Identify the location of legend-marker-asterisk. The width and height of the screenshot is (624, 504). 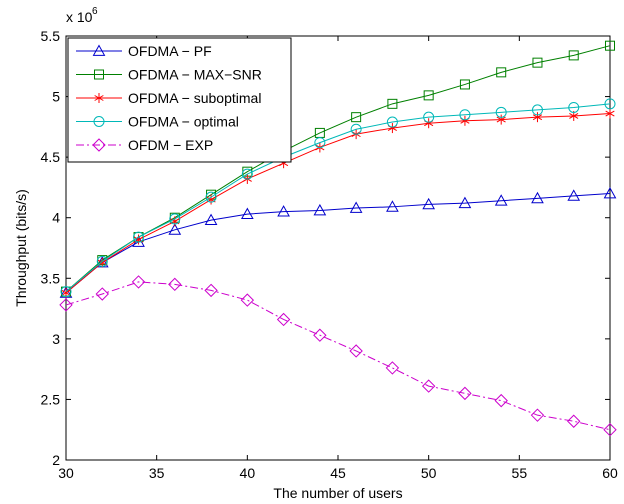
(99, 98).